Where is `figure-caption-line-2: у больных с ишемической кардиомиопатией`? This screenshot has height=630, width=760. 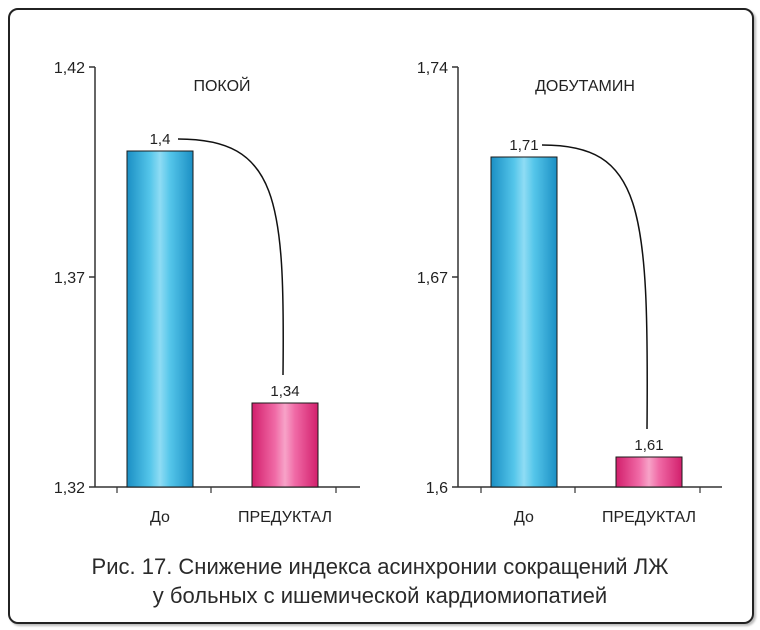
figure-caption-line-2: у больных с ишемической кардиомиопатией is located at coordinates (380, 595).